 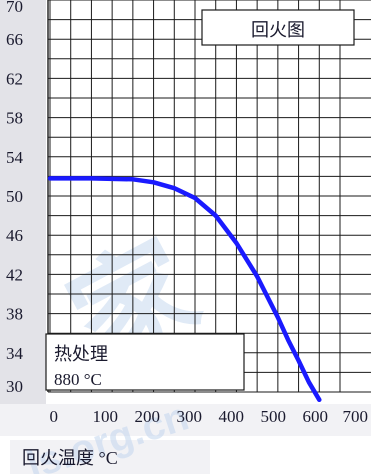 What do you see at coordinates (316, 416) in the screenshot?
I see `x-tick-label: 600` at bounding box center [316, 416].